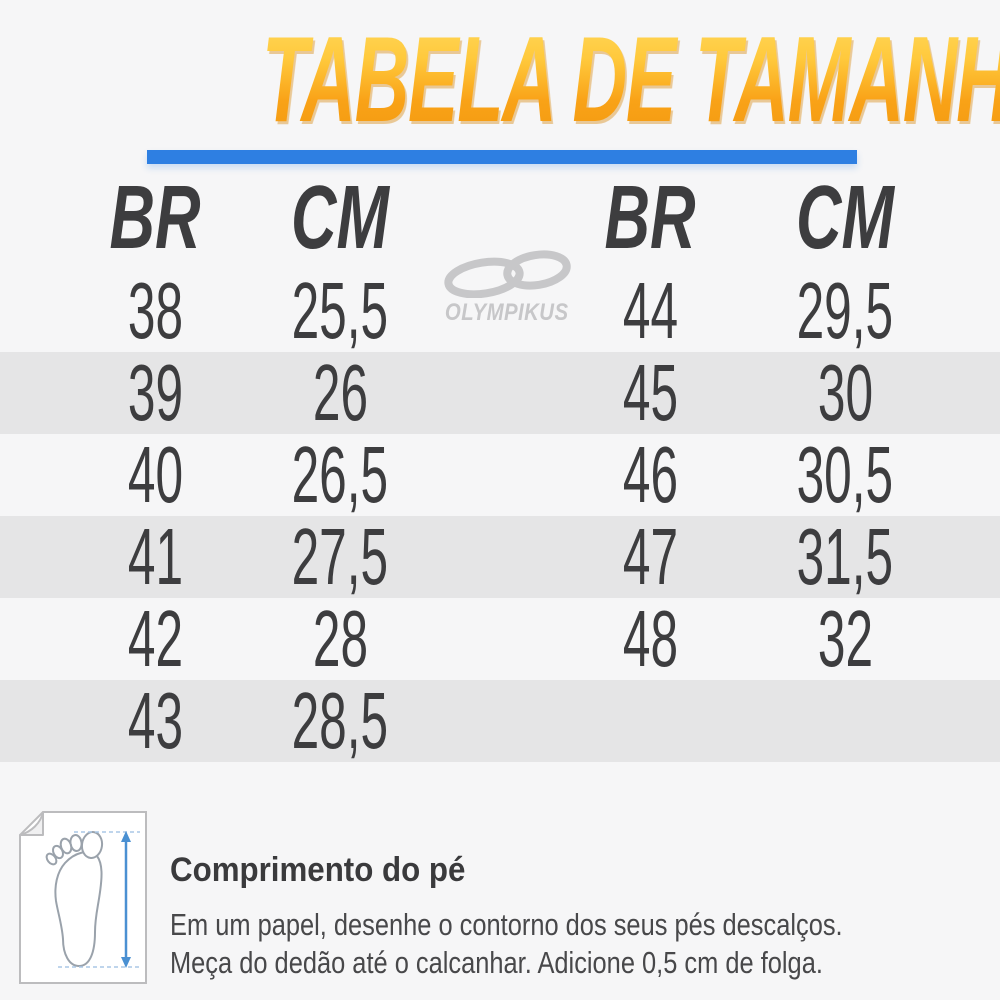 This screenshot has width=1000, height=1000. I want to click on column-header-br-right: BR, so click(650, 218).